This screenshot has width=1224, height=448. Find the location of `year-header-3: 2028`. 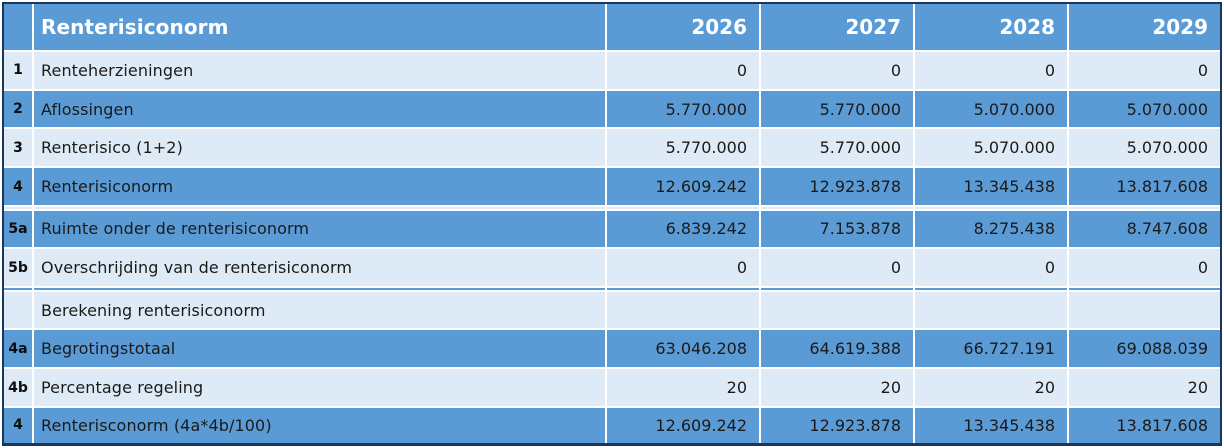

year-header-3: 2028 is located at coordinates (992, 28).